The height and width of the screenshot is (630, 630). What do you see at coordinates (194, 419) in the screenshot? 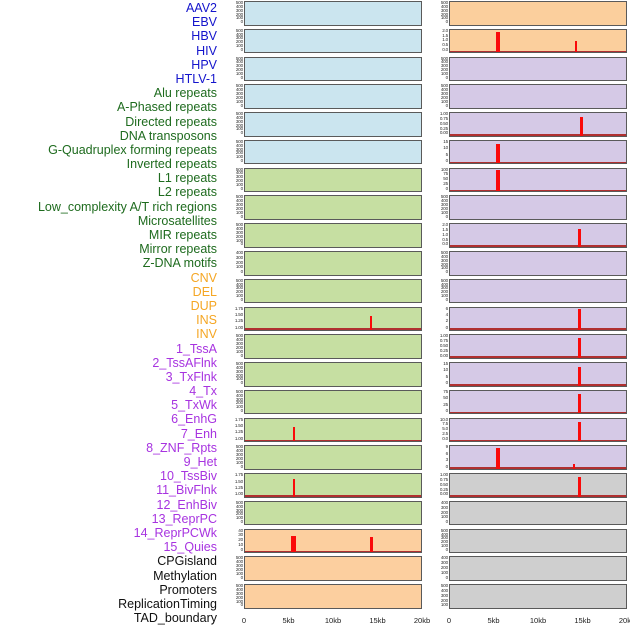
I see `track-label: 6_EnhG` at bounding box center [194, 419].